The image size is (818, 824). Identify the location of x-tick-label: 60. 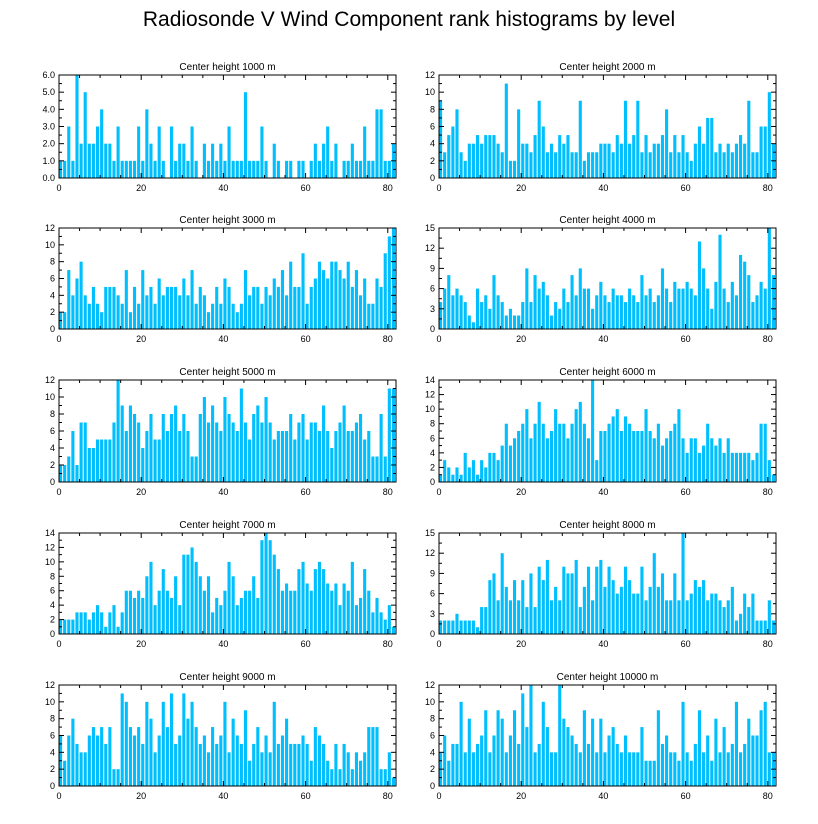
(306, 796).